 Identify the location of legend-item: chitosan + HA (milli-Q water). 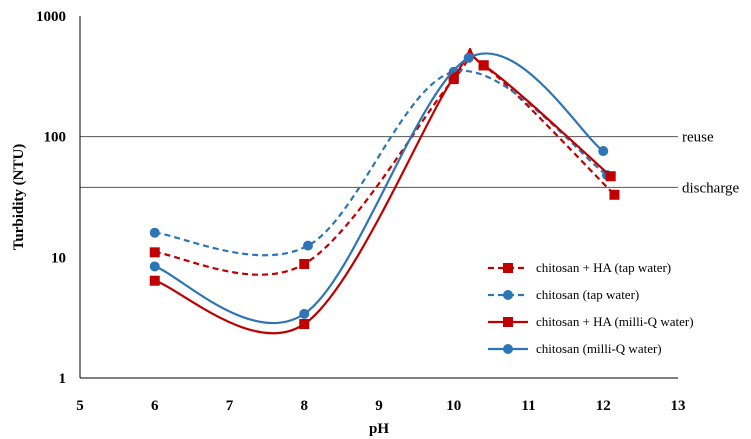
(591, 321).